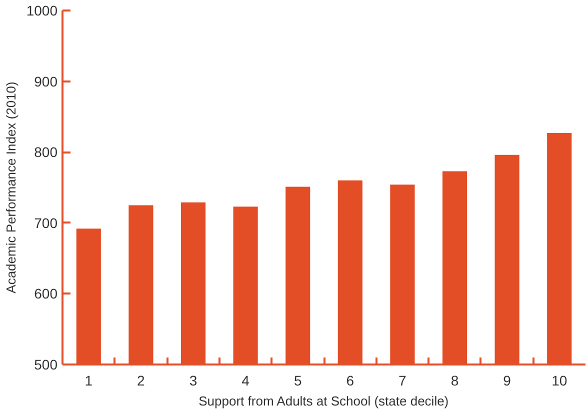  I want to click on x-tick-label: 2, so click(141, 380).